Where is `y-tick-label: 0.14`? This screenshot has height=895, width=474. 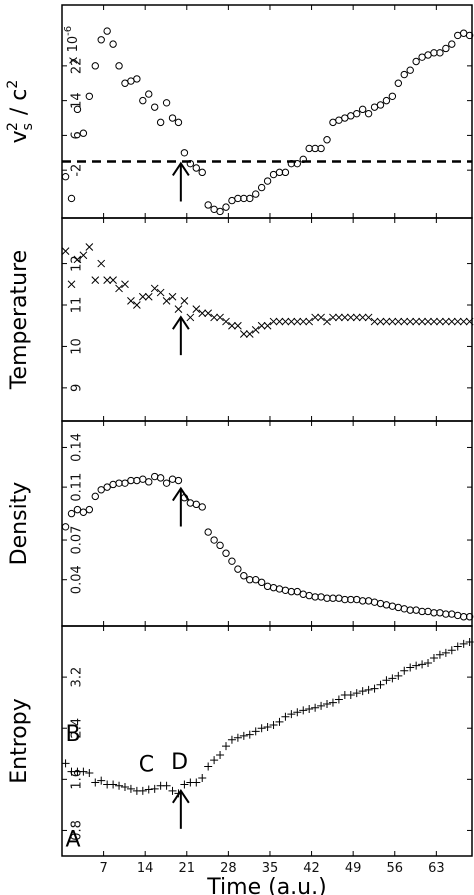
y-tick-label: 0.14 is located at coordinates (77, 447).